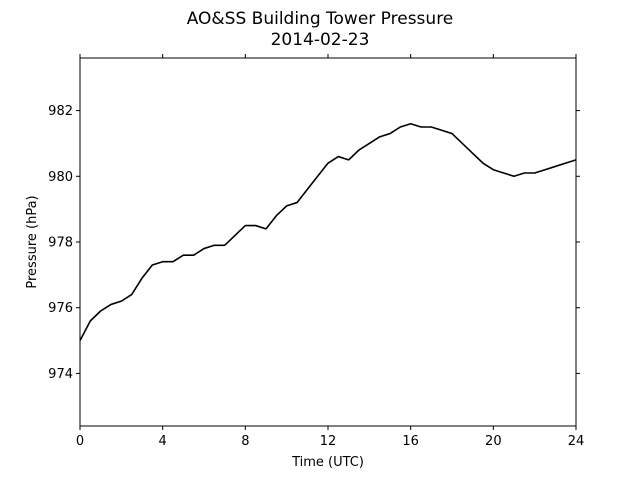  Describe the element at coordinates (60, 243) in the screenshot. I see `y-tick-label: 978` at that location.